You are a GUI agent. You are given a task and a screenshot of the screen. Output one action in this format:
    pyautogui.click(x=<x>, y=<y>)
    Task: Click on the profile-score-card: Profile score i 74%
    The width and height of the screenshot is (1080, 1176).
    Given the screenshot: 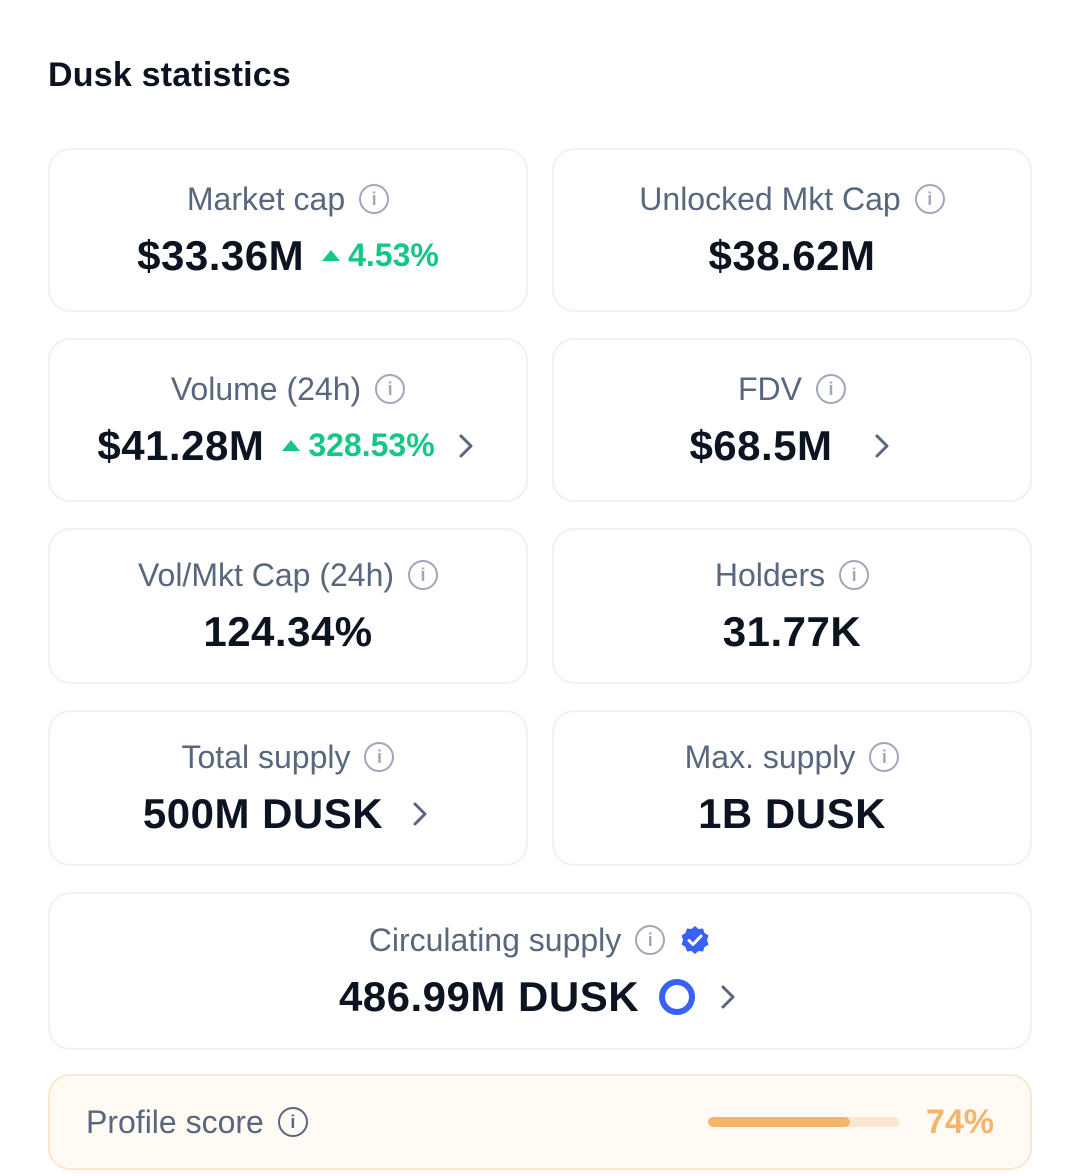 What is the action you would take?
    pyautogui.click(x=540, y=1122)
    